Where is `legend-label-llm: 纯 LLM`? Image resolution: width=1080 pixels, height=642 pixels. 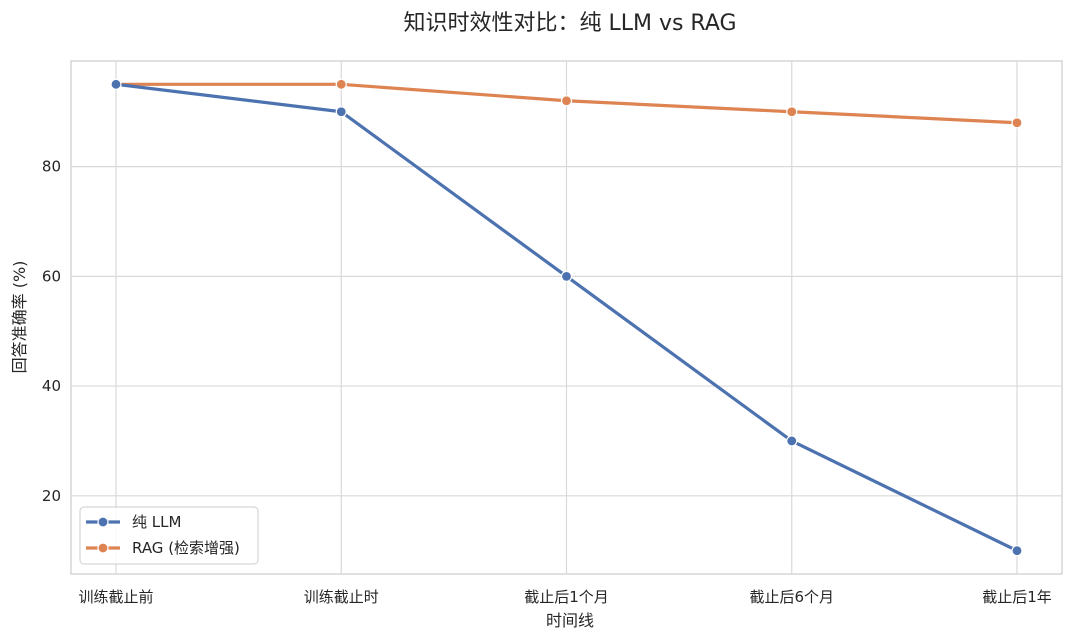
legend-label-llm: 纯 LLM is located at coordinates (156, 522).